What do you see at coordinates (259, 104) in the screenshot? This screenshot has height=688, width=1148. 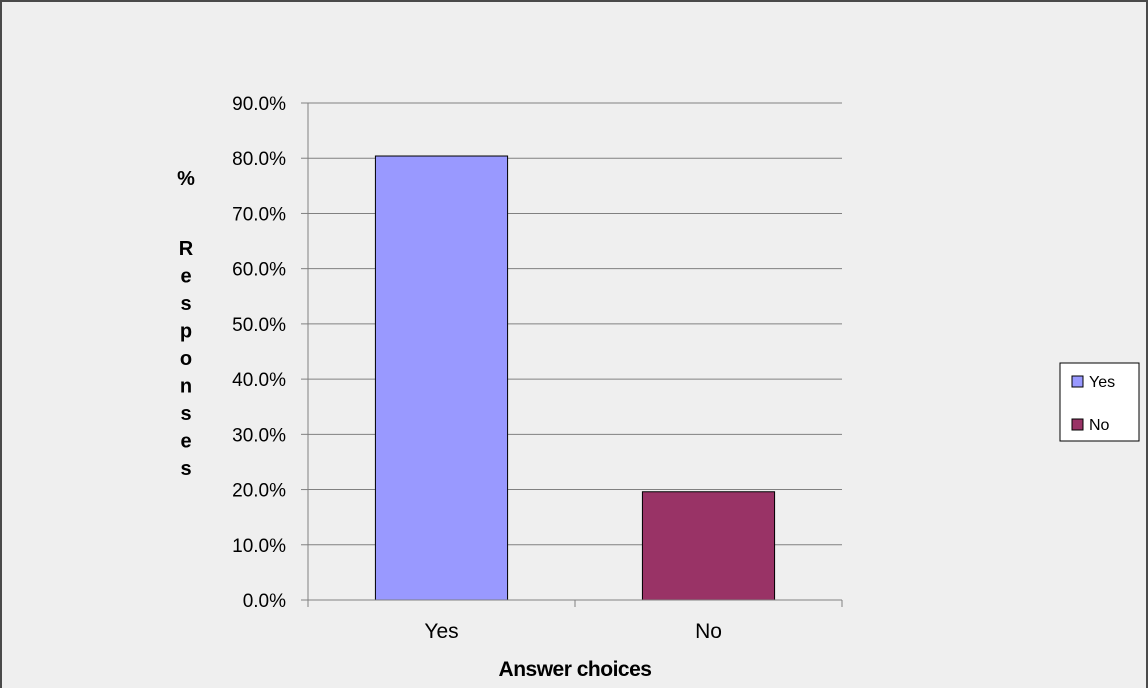 I see `y-tick-label: 90.0%` at bounding box center [259, 104].